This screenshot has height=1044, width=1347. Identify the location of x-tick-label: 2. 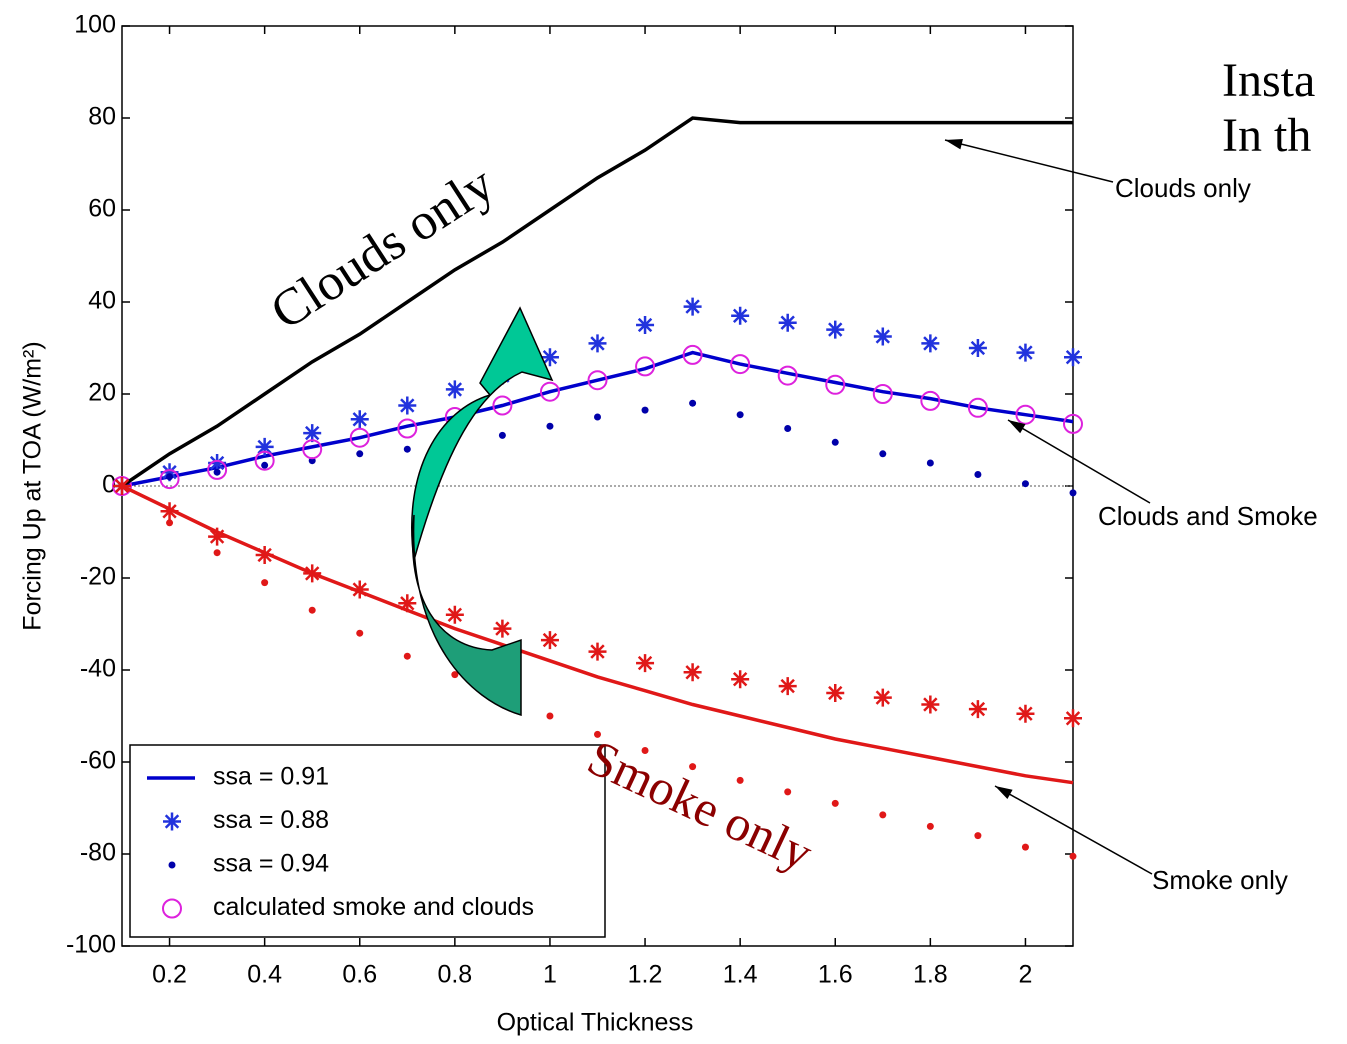
(1025, 975).